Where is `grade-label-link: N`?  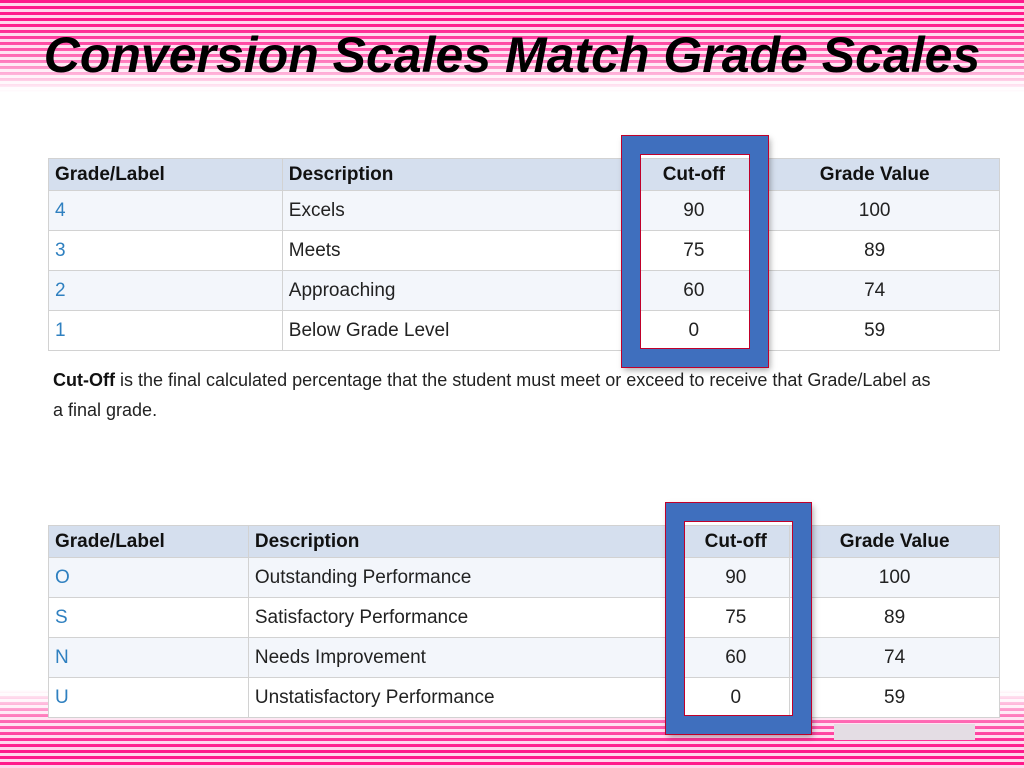
grade-label-link: N is located at coordinates (148, 657).